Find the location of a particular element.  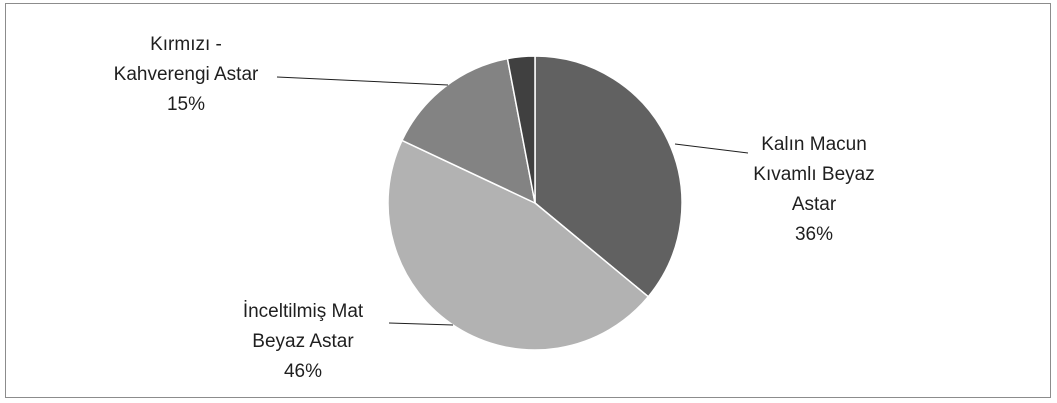

slice-percent-label: 36% is located at coordinates (814, 234).